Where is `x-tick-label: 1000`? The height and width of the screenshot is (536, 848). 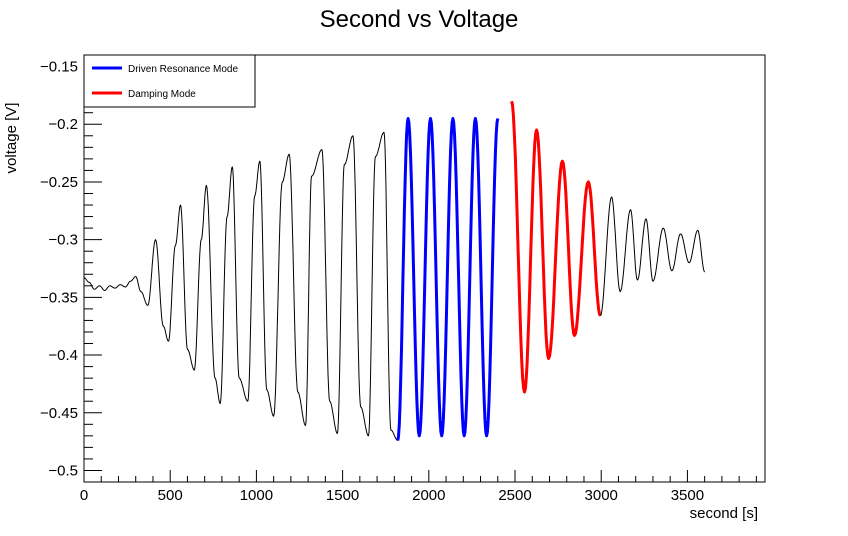 x-tick-label: 1000 is located at coordinates (256, 495).